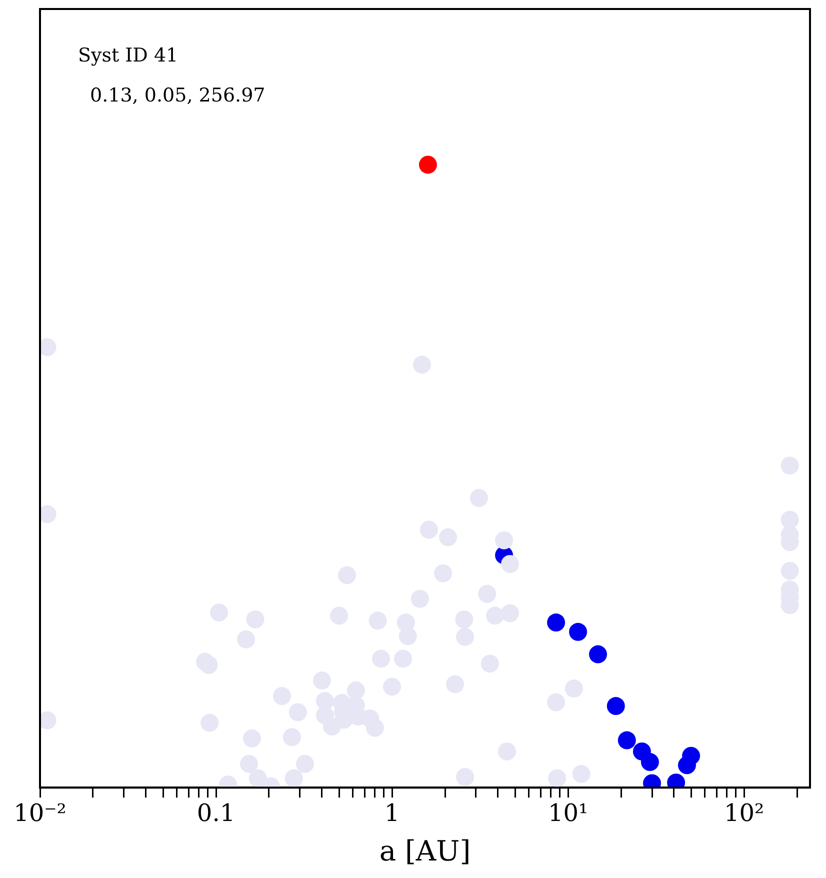  Describe the element at coordinates (128, 55) in the screenshot. I see `text: Syst ID 41` at that location.